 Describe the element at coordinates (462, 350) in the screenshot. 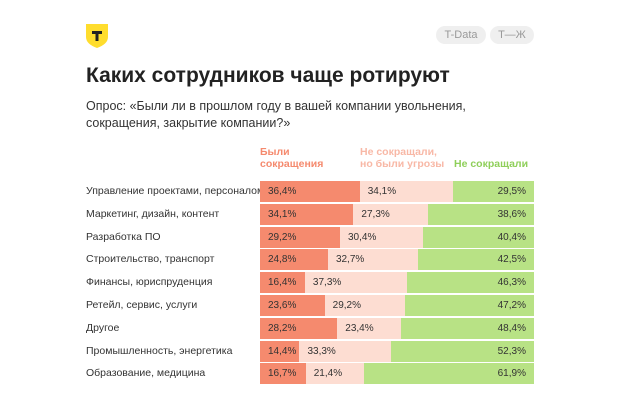

I see `bar-segment-2: 52,3%` at that location.